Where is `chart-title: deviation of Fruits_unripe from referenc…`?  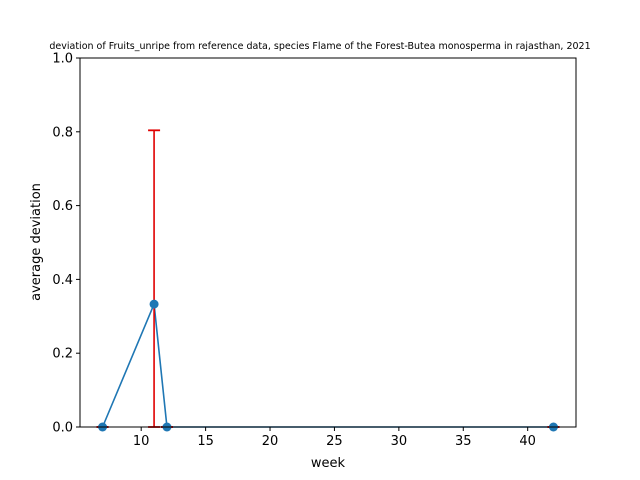 chart-title: deviation of Fruits_unripe from referenc… is located at coordinates (319, 46).